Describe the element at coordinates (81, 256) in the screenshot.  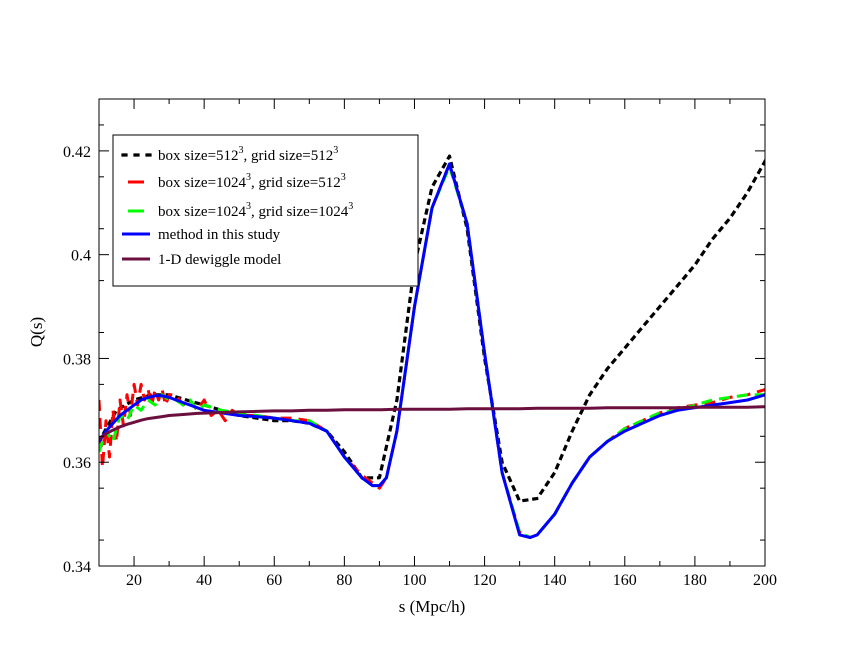
I see `y-tick-label: 0.4` at that location.